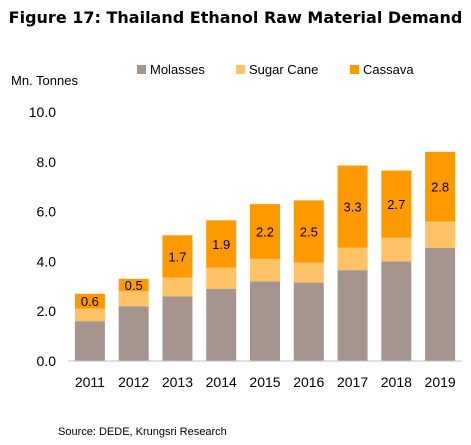  I want to click on data-label-2012: 0.5, so click(134, 285).